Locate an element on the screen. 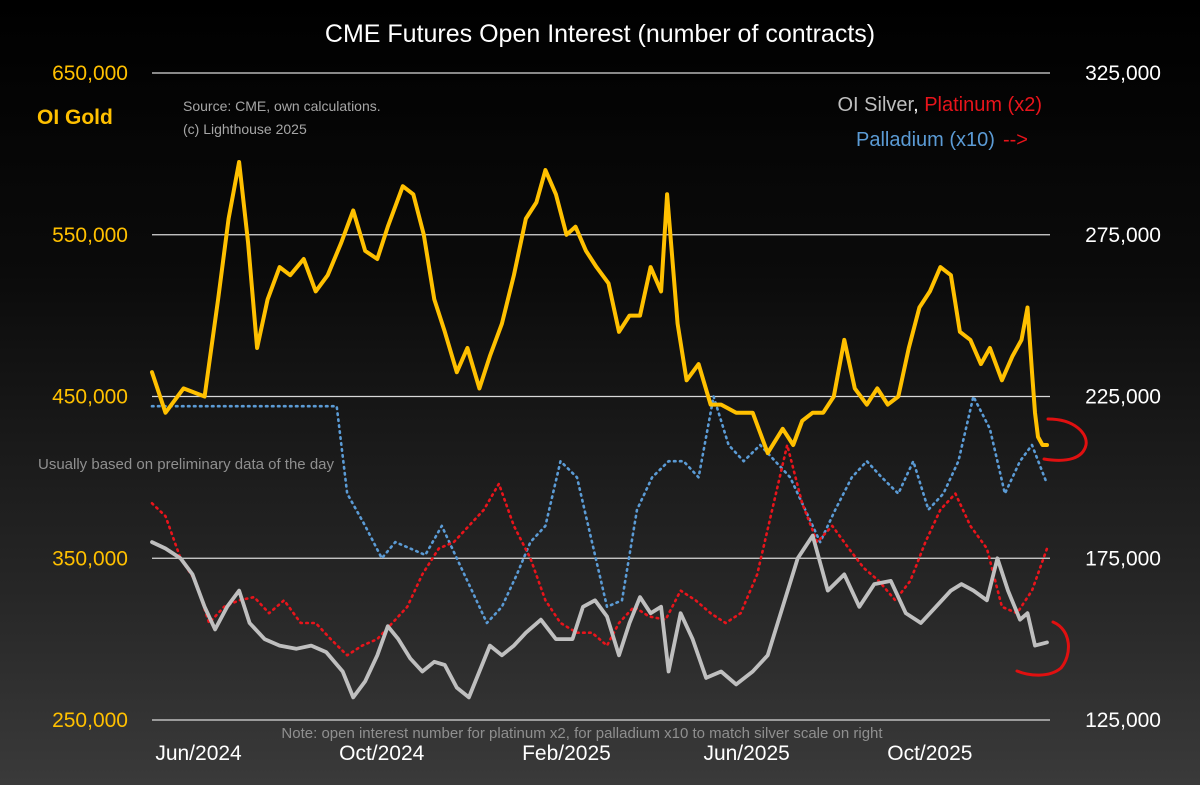  x-tick-label: Feb/2025 is located at coordinates (566, 753).